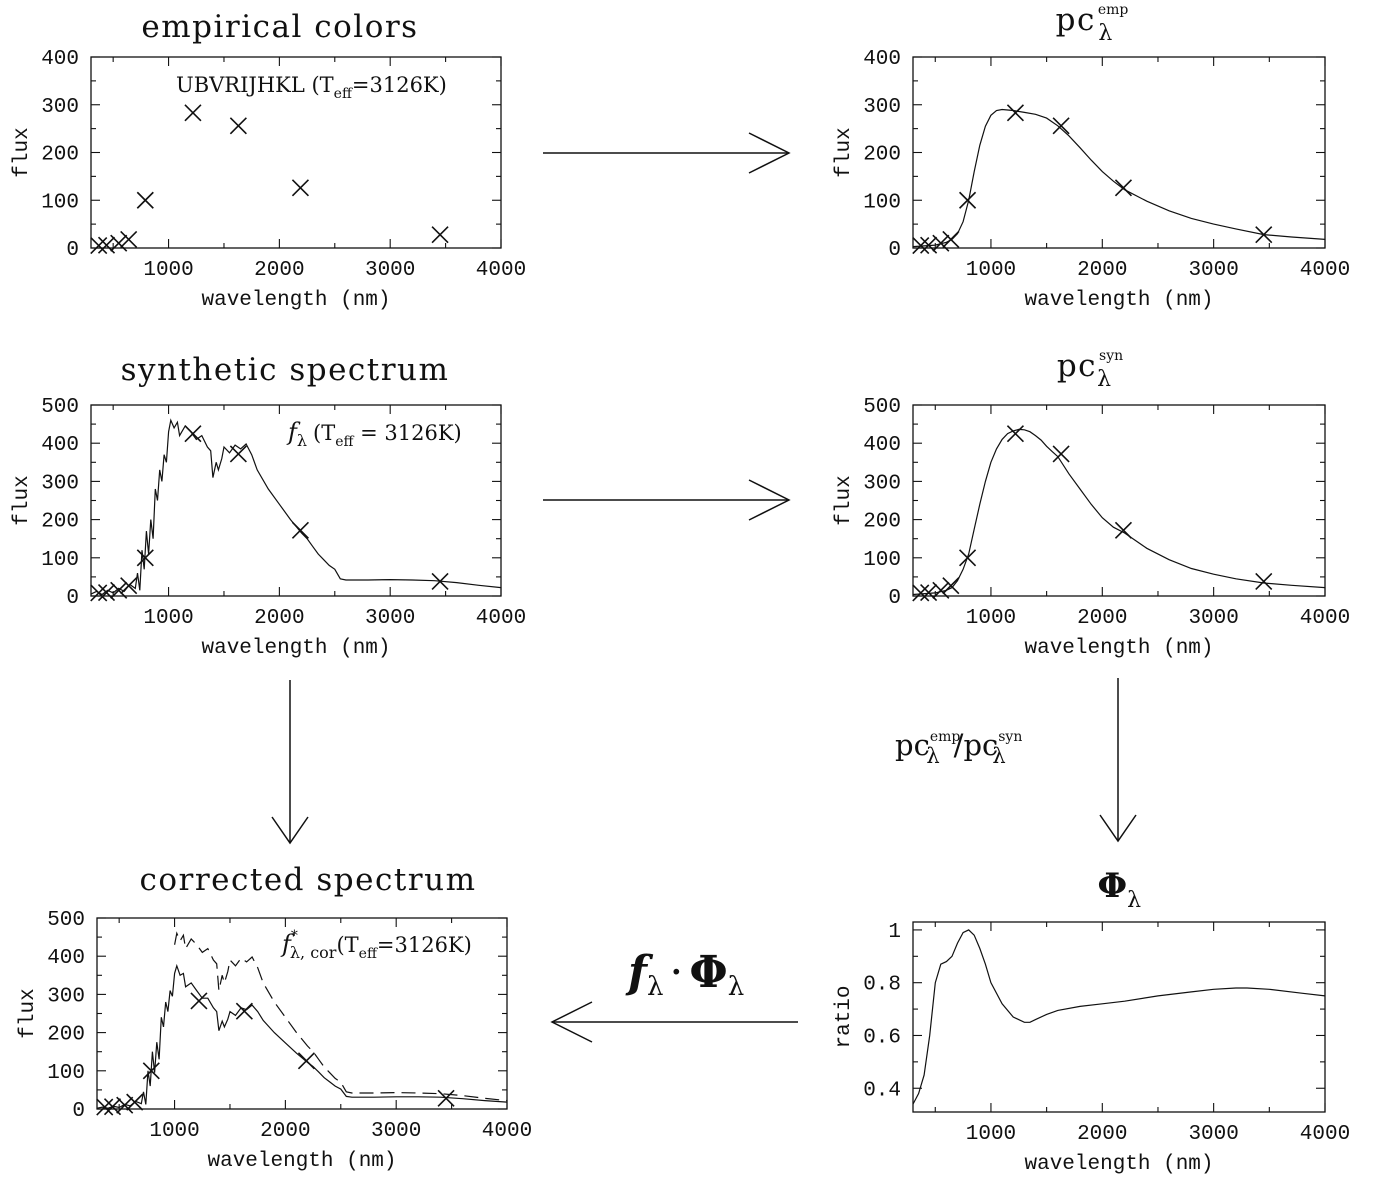 This screenshot has width=1378, height=1180. I want to click on plot-frame, so click(1119, 1017).